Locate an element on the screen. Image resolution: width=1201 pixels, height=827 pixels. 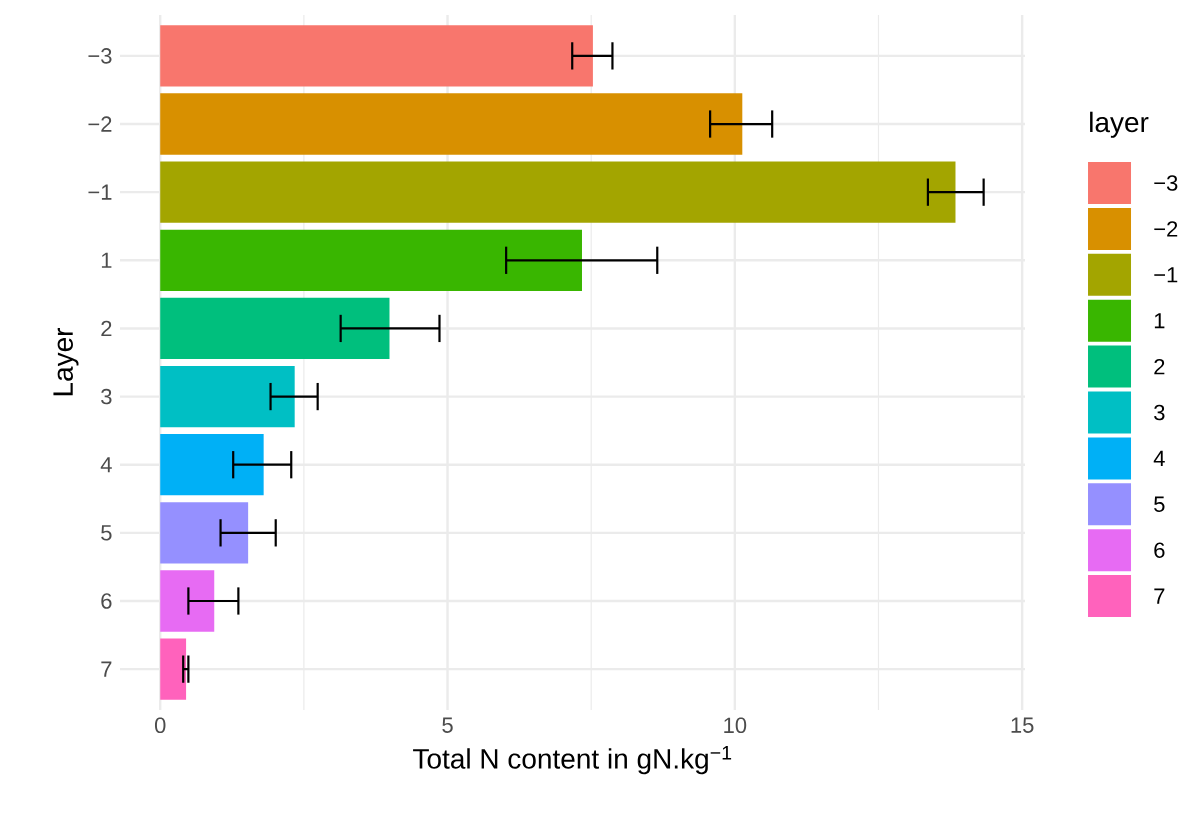
category-label: 7 is located at coordinates (1159, 596).